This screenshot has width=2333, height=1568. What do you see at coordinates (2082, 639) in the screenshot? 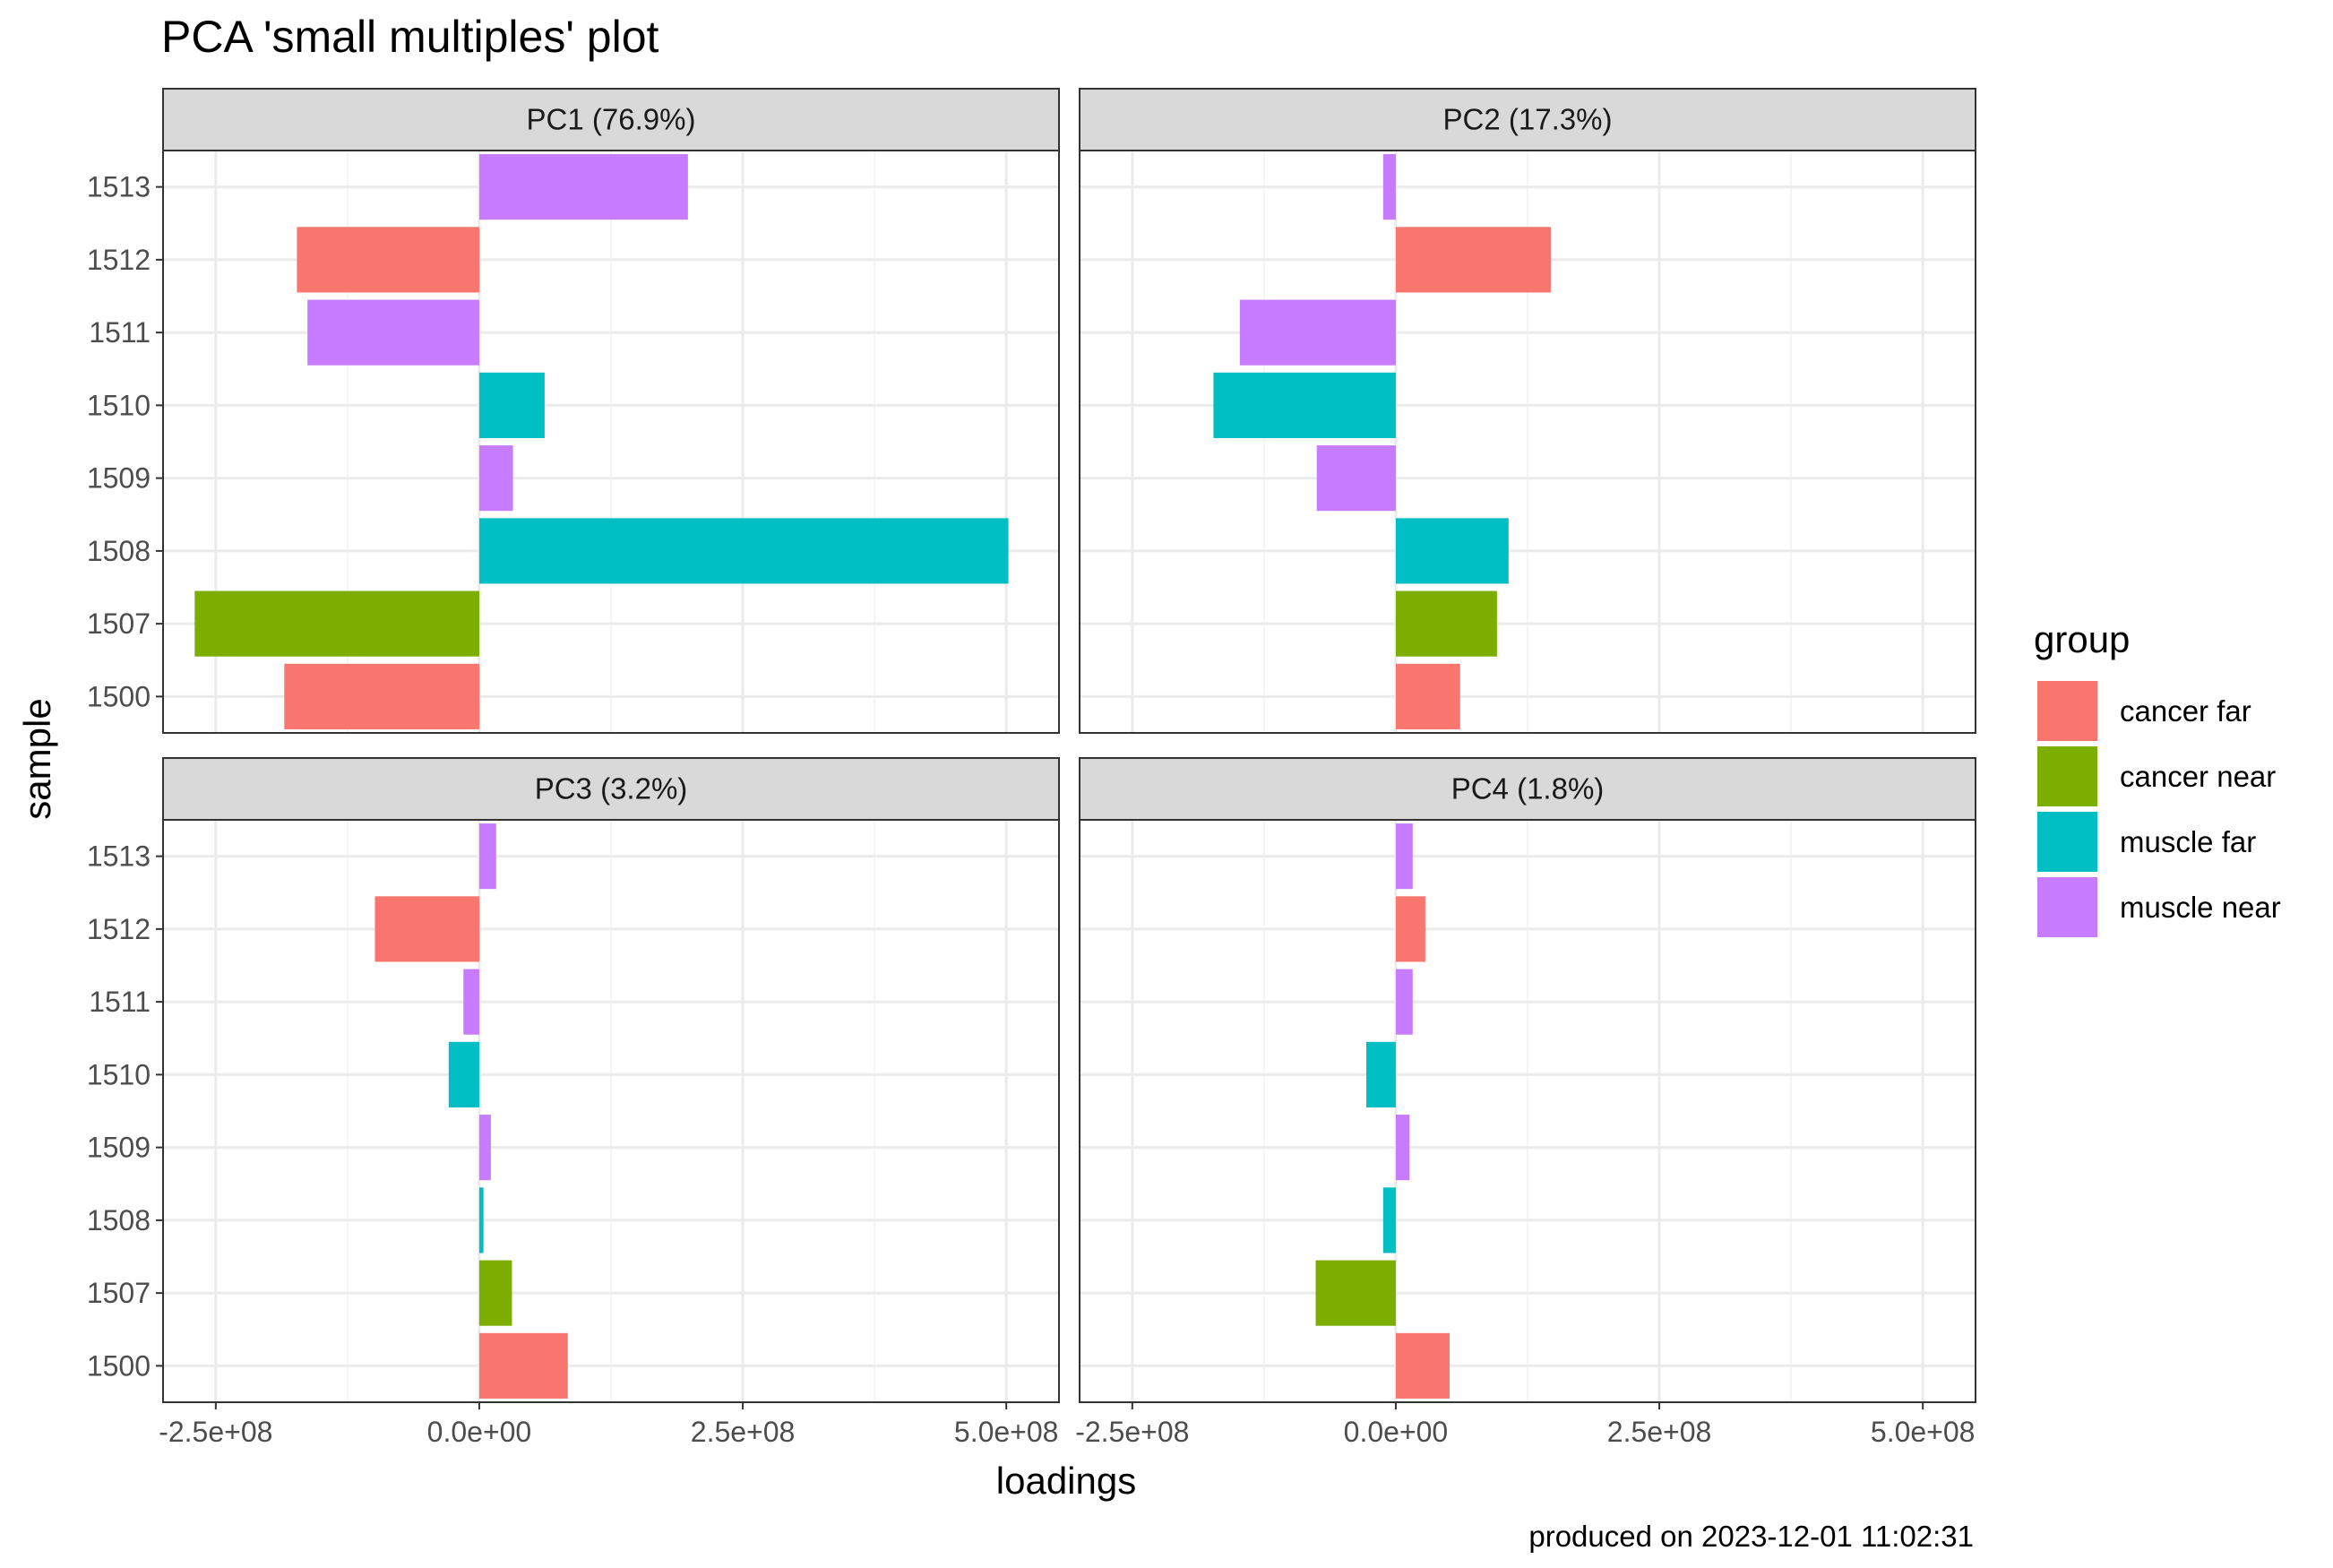
I see `legend-title: group` at bounding box center [2082, 639].